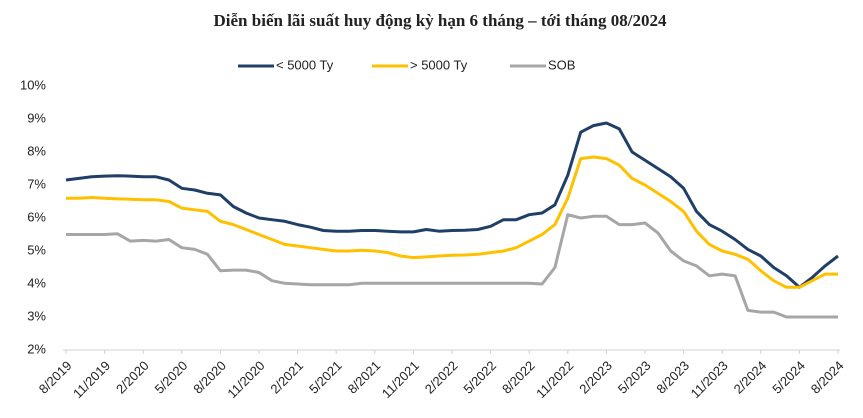  What do you see at coordinates (36, 150) in the screenshot?
I see `y-tick-label: 8%` at bounding box center [36, 150].